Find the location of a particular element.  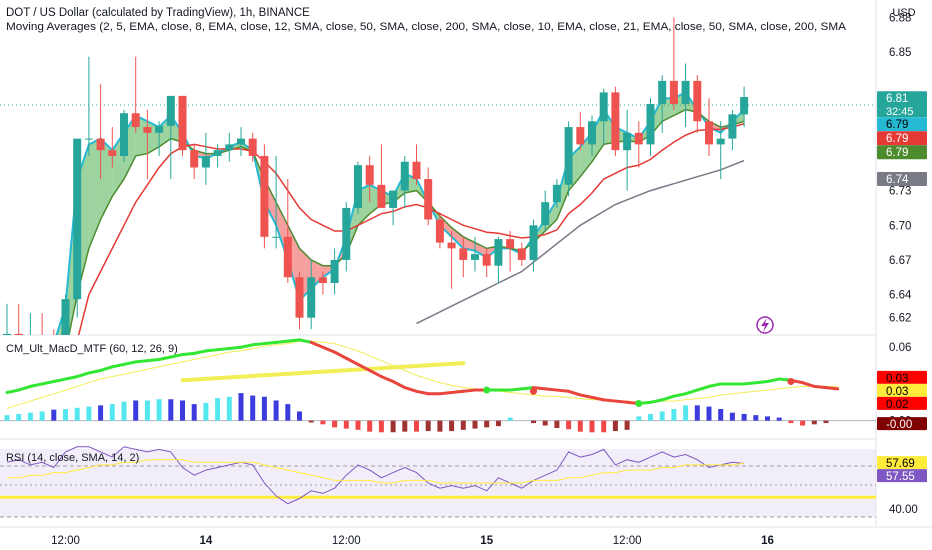

price-axis: 6.88 6.85 6.73 6.70 6.67 6.64 6.62 is located at coordinates (900, 168).